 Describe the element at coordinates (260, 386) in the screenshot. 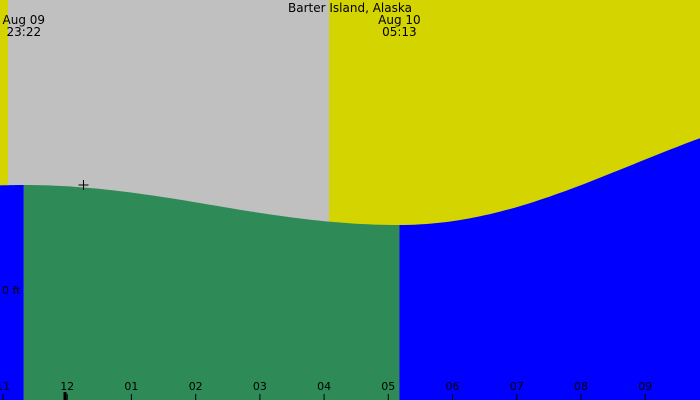

I see `hour-tick-label: 03` at that location.